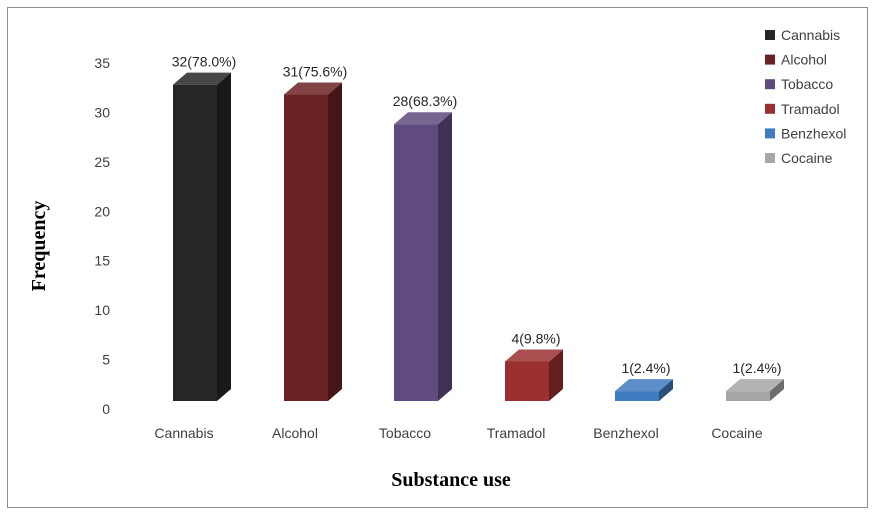 This screenshot has width=877, height=517. Describe the element at coordinates (106, 409) in the screenshot. I see `y-tick-label: 0` at that location.